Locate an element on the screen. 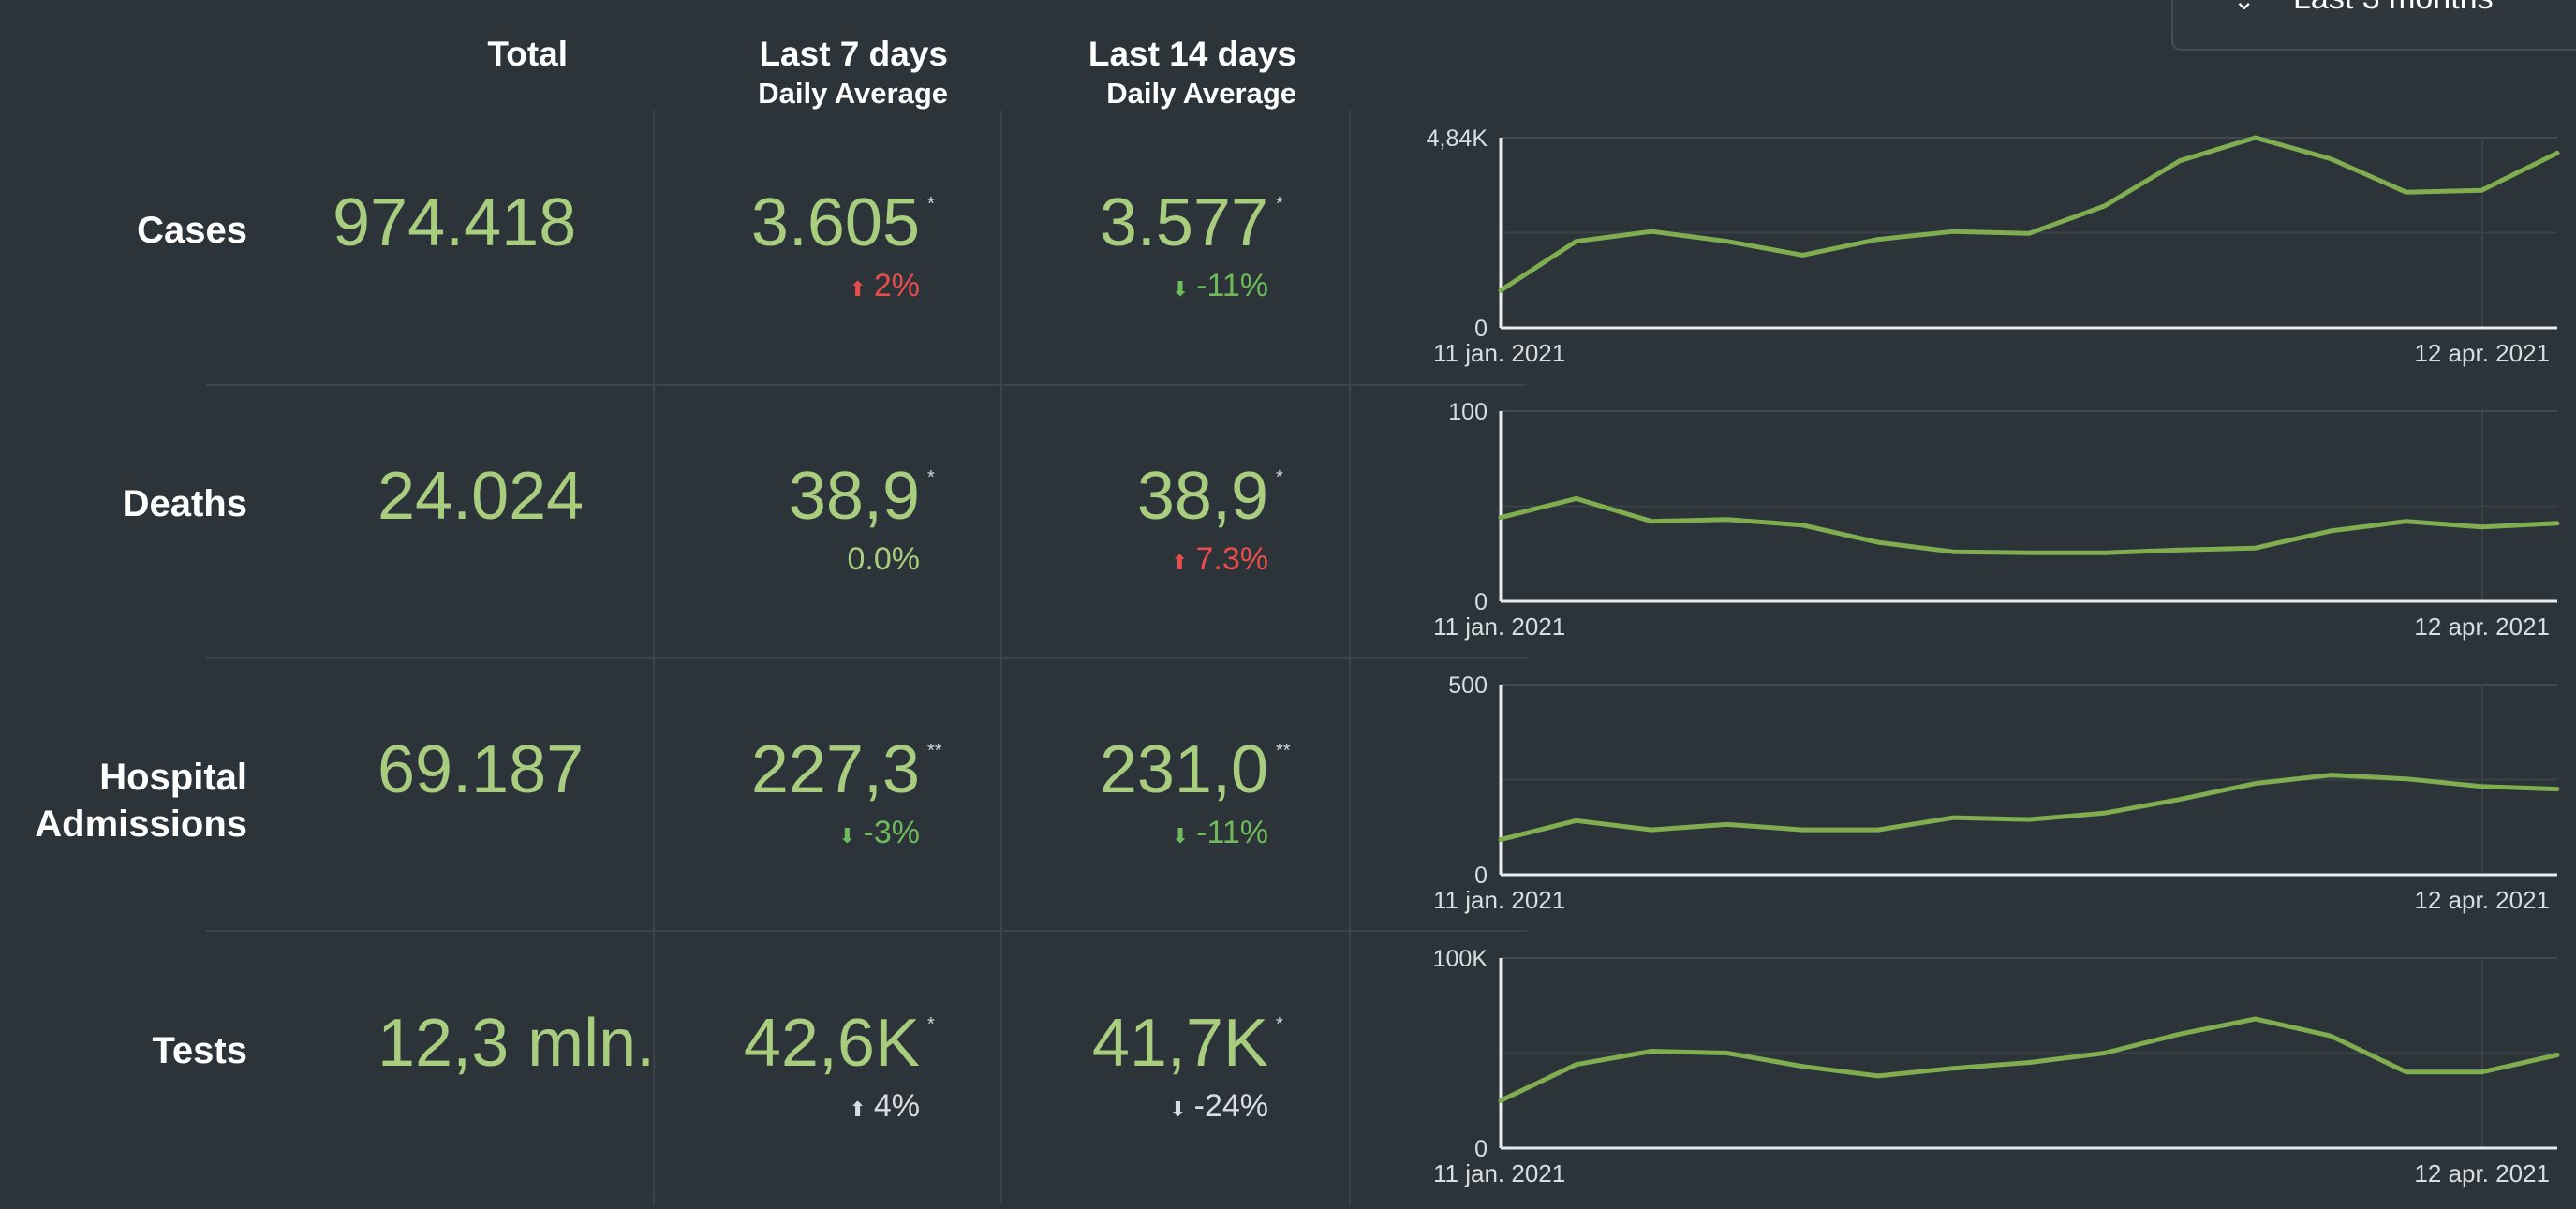  avg7-value-deaths: 38,9 is located at coordinates (854, 496).